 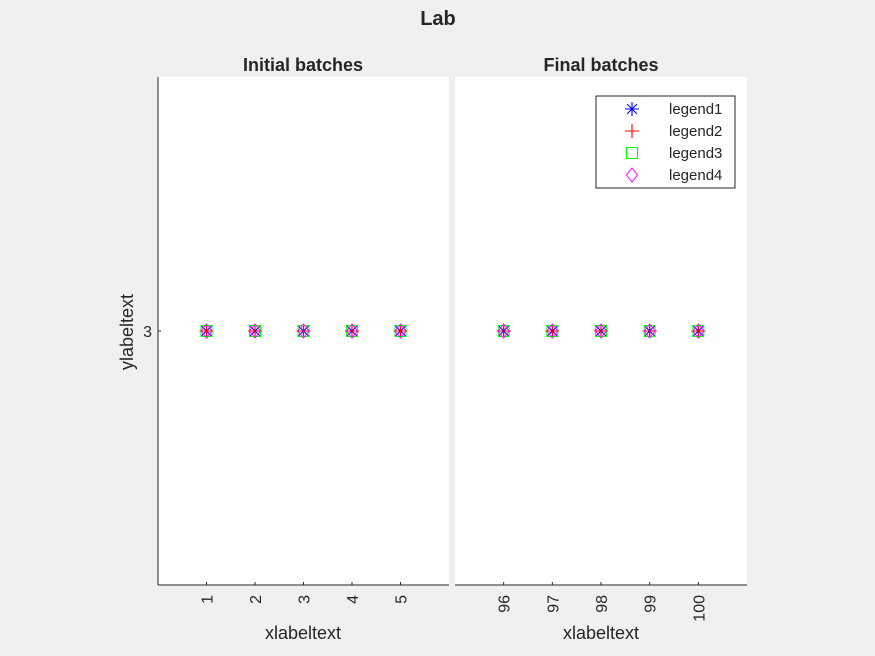 What do you see at coordinates (695, 175) in the screenshot?
I see `legend-label: legend4` at bounding box center [695, 175].